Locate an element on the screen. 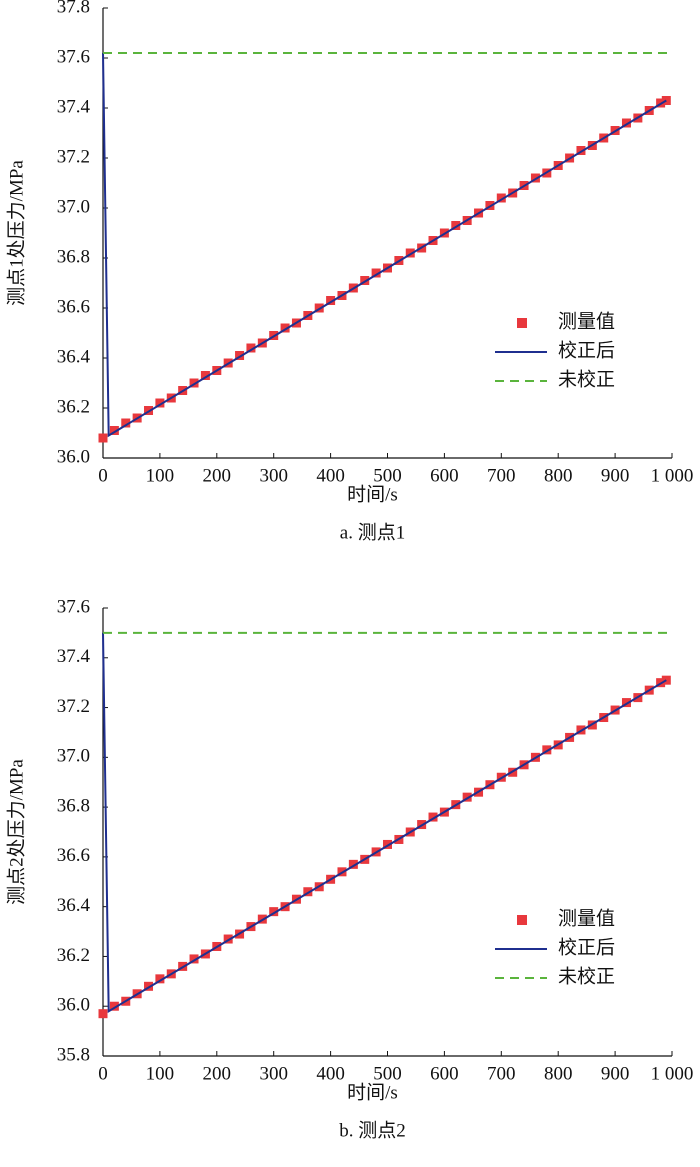 Image resolution: width=700 pixels, height=1167 pixels. y-tick-label: 37.8 is located at coordinates (73, 8).